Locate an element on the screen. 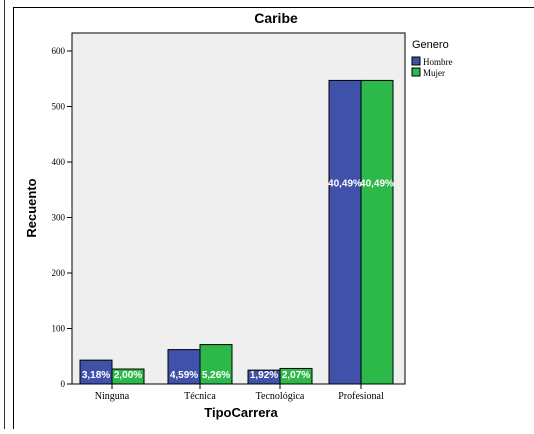 The image size is (534, 434). data-label: 2,00% is located at coordinates (128, 375).